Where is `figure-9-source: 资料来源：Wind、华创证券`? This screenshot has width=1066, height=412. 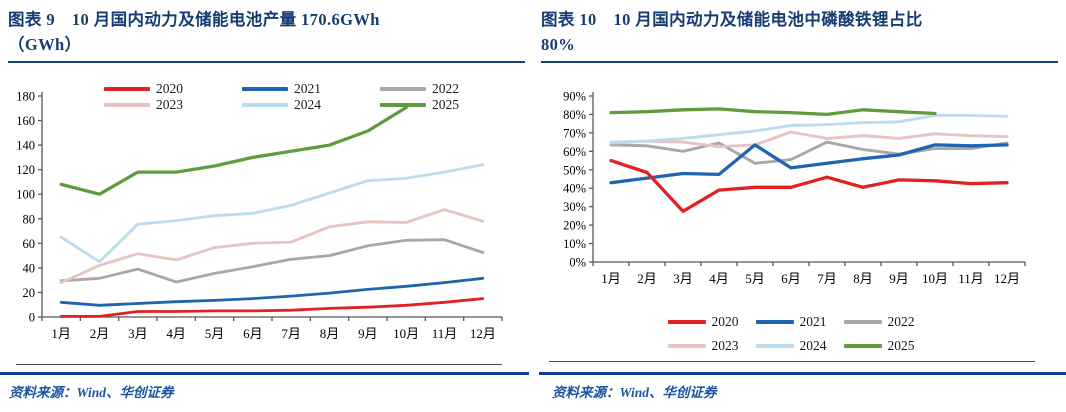
figure-9-source: 资料来源：Wind、华创证券 is located at coordinates (91, 392).